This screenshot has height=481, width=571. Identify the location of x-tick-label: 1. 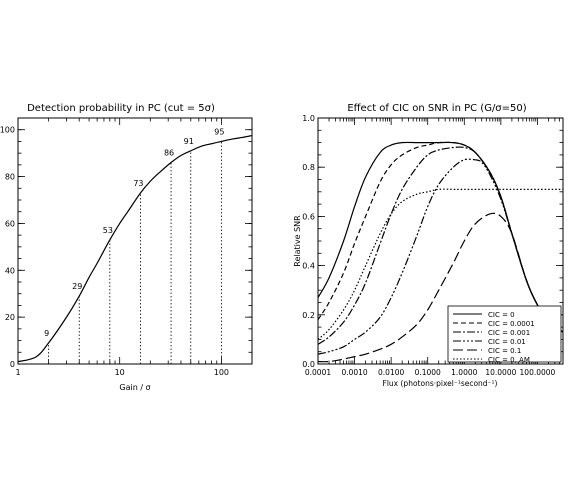
(17, 372).